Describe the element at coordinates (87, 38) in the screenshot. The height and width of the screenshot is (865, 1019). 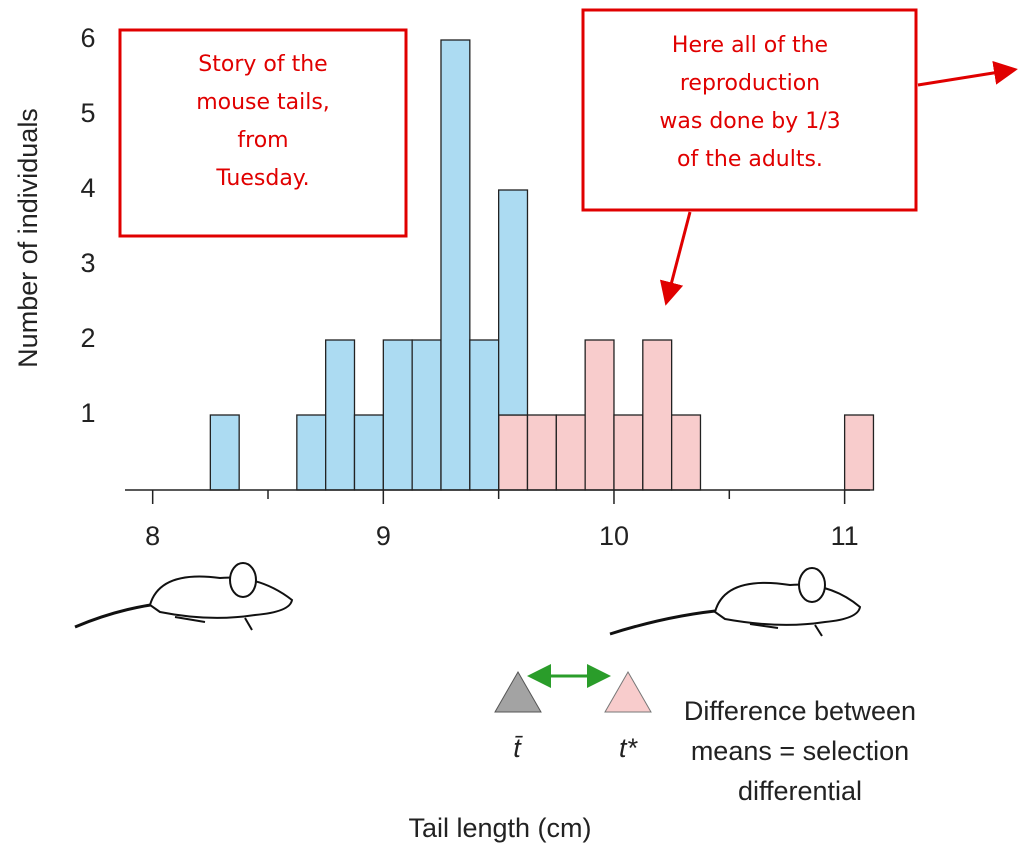
I see `y-tick-label: 6` at that location.